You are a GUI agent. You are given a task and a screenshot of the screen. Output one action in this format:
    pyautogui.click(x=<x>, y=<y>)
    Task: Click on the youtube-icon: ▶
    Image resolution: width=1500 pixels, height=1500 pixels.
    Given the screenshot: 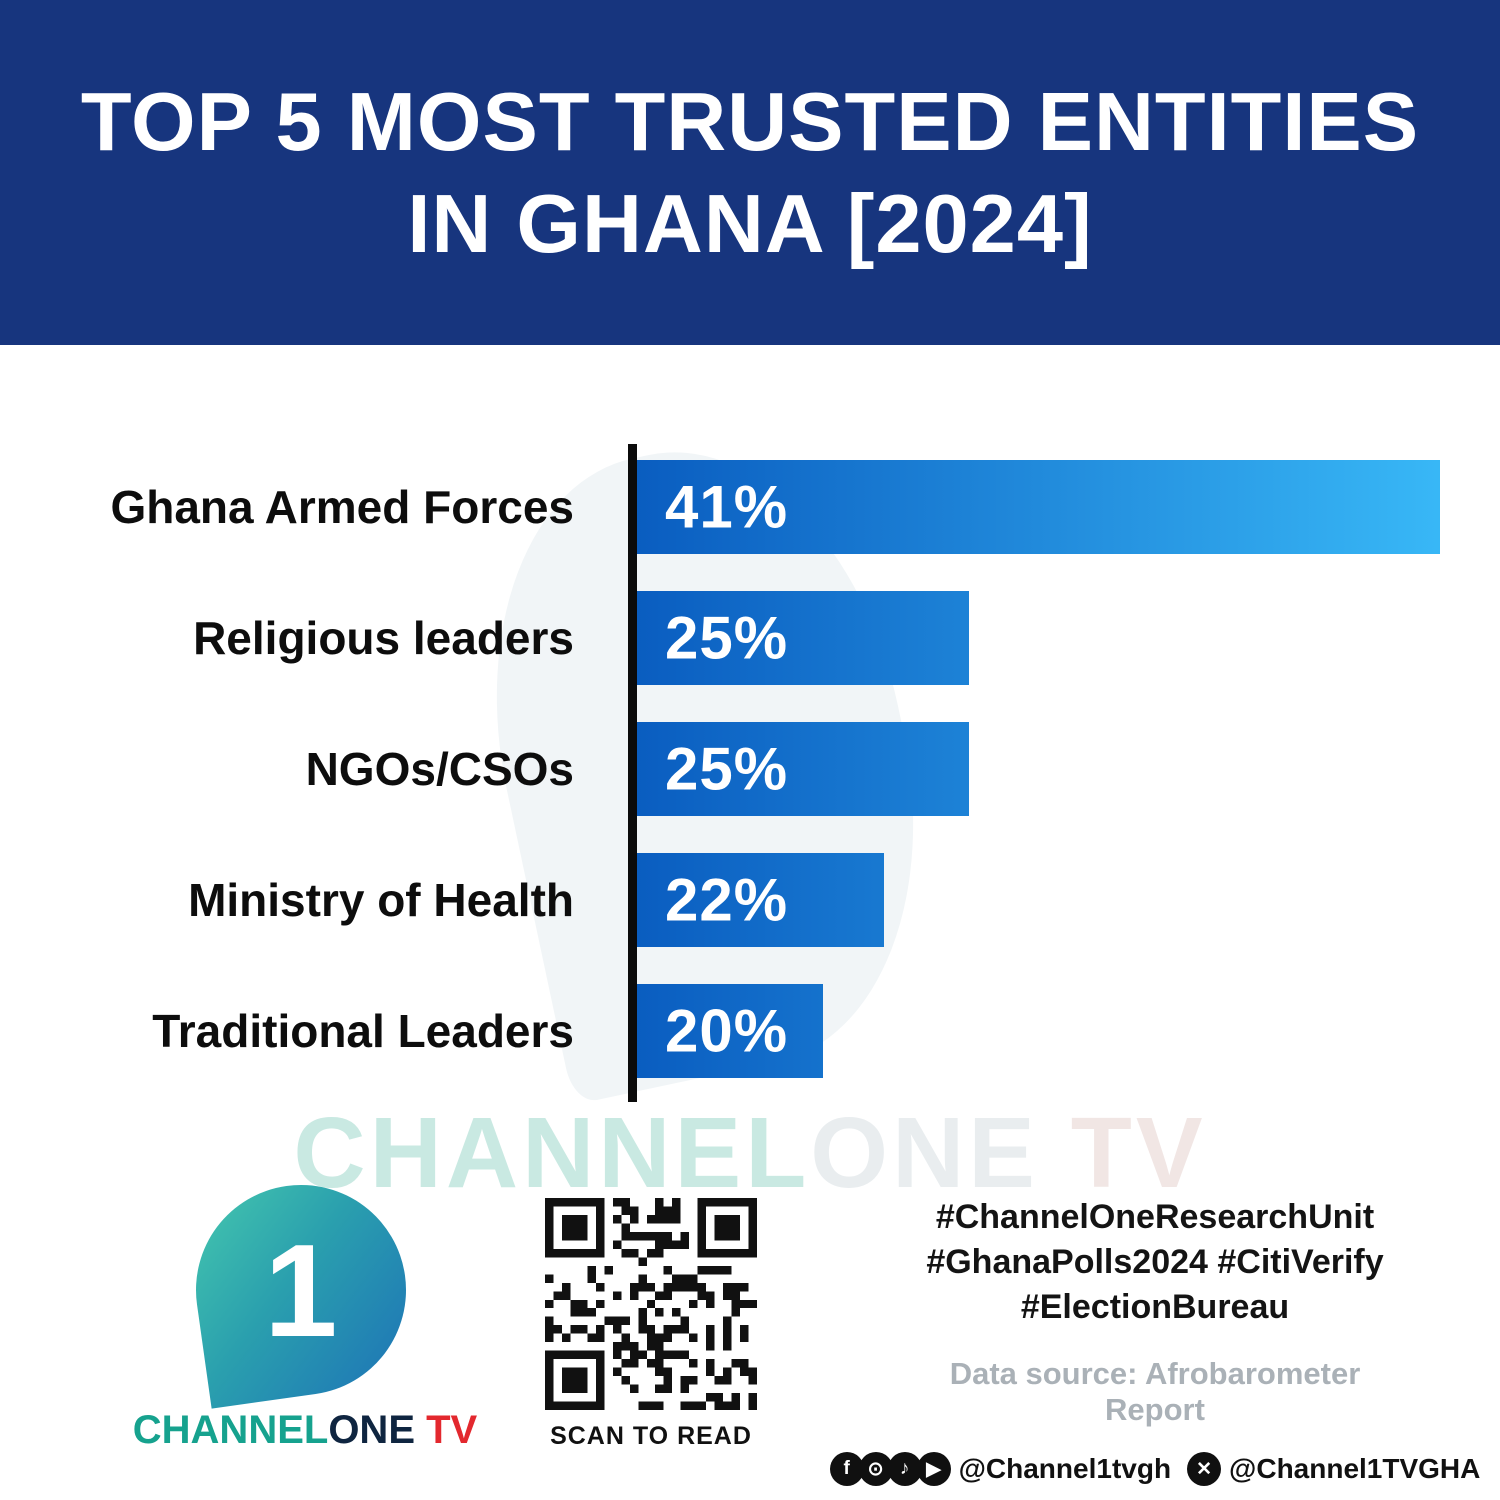 What is the action you would take?
    pyautogui.click(x=933, y=1469)
    